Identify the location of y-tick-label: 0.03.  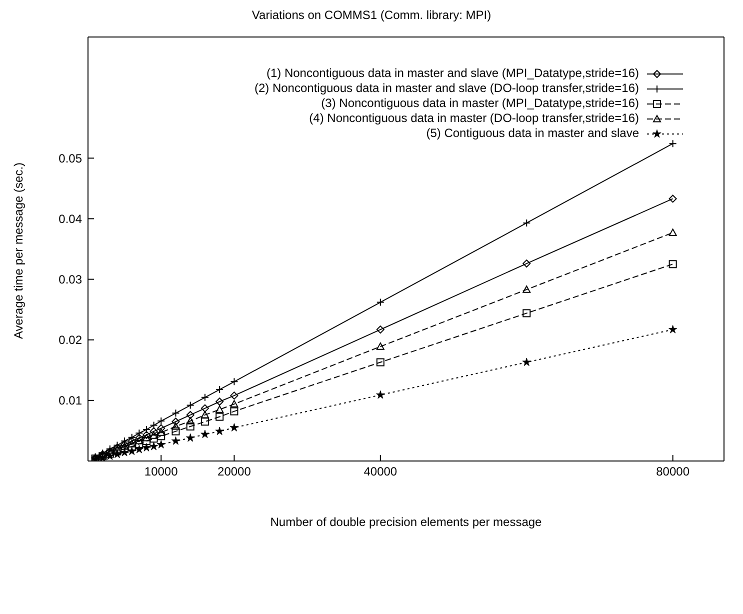
(70, 279).